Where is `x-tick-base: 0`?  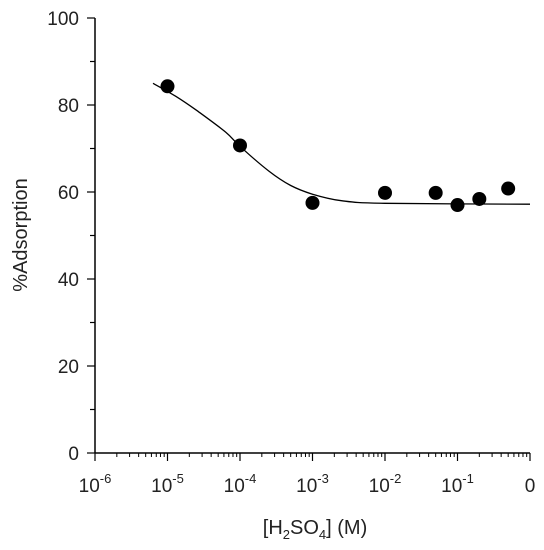 x-tick-base: 0 is located at coordinates (530, 486).